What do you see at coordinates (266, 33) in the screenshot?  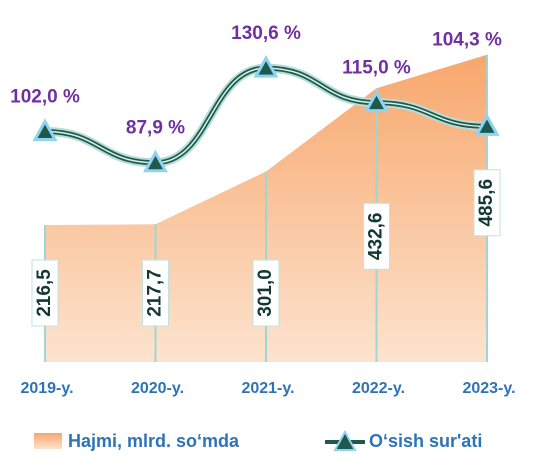 I see `data-label: 130,6 %` at bounding box center [266, 33].